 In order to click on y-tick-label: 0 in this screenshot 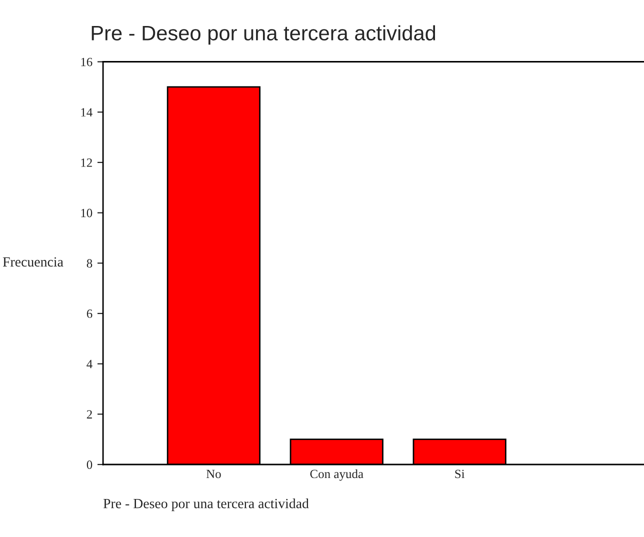, I will do `click(89, 464)`.